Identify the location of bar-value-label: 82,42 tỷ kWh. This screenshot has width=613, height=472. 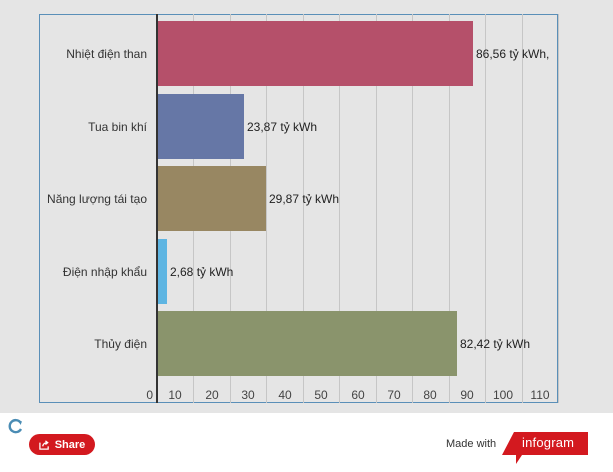
(495, 343).